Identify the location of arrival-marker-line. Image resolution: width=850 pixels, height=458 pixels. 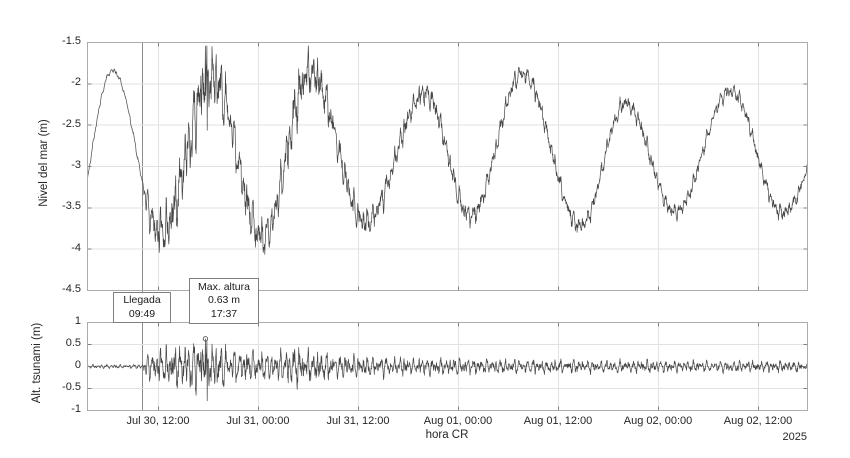
(142, 226).